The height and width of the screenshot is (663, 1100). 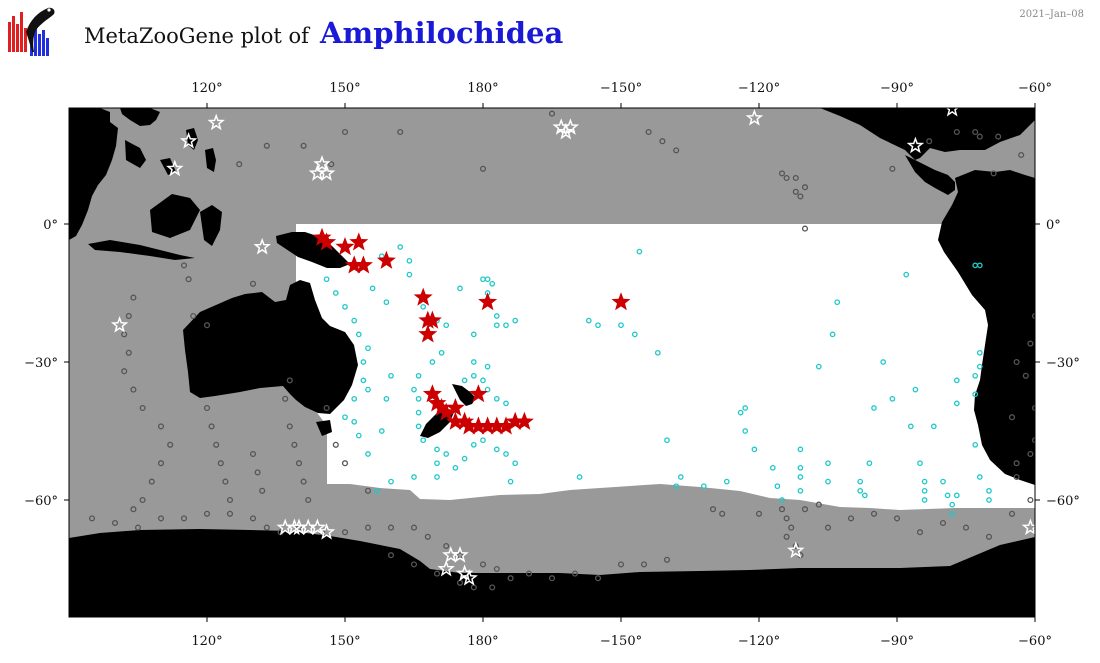 I want to click on x-tick-label-bottom: 180°, so click(x=482, y=641).